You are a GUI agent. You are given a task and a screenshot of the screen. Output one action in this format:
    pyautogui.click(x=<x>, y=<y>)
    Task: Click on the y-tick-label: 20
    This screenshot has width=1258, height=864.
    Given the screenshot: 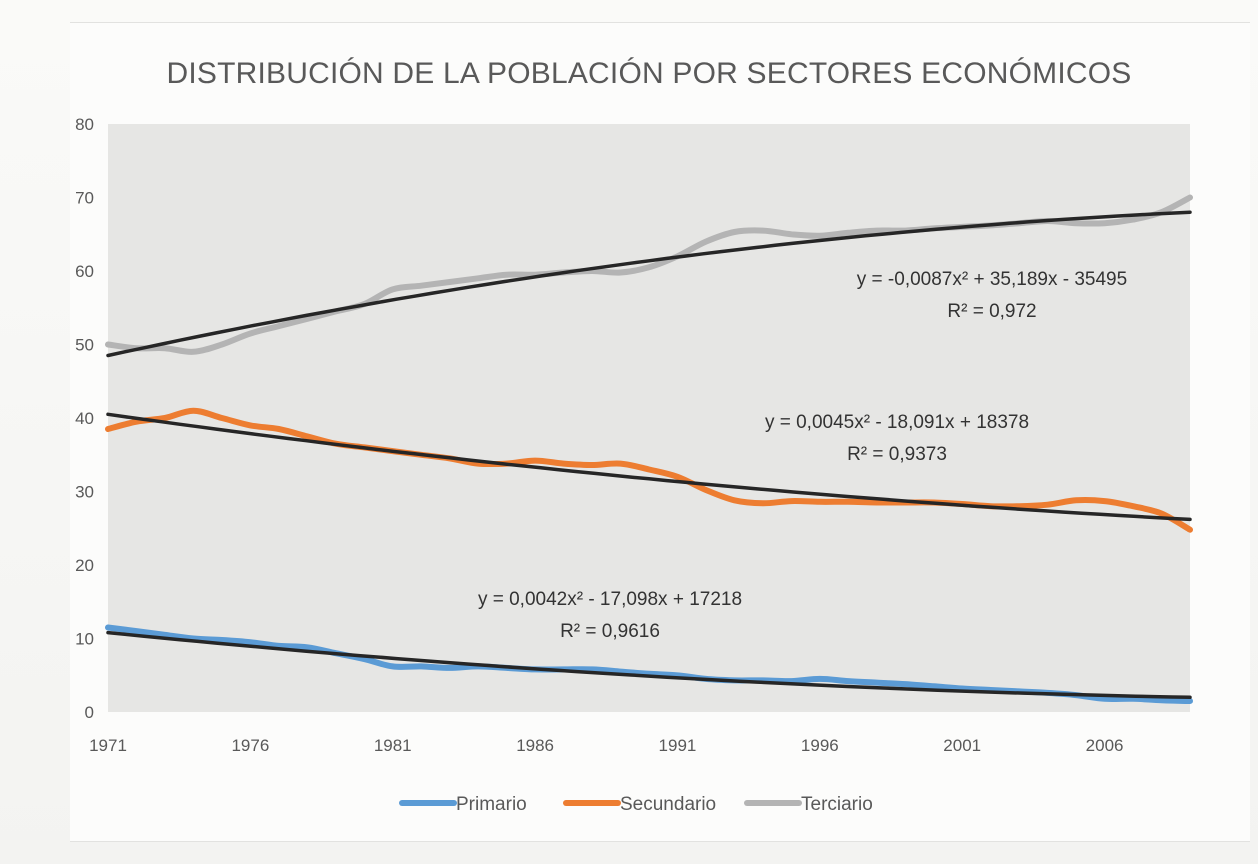 What is the action you would take?
    pyautogui.click(x=84, y=565)
    